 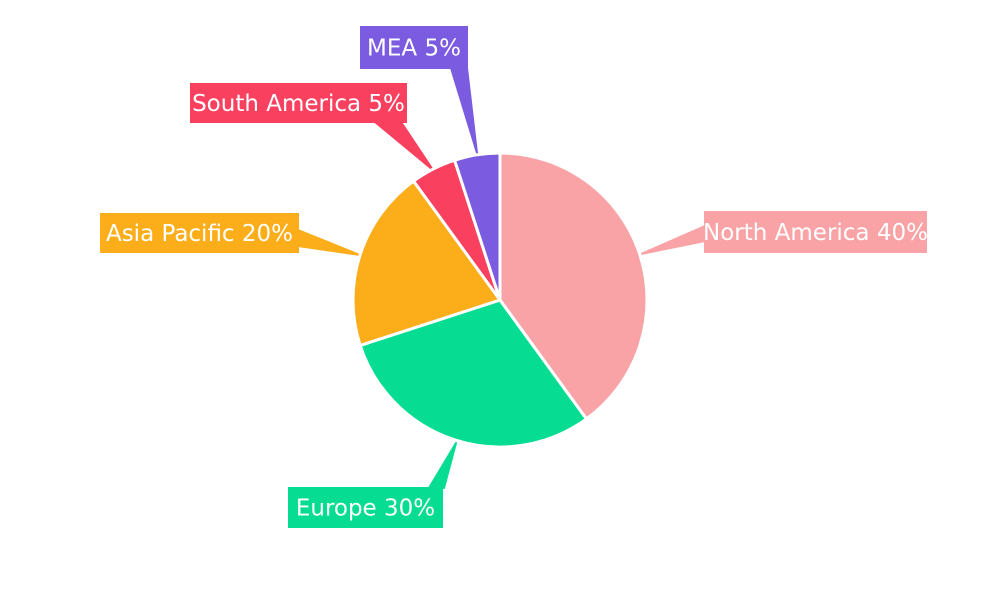 I want to click on slice-label-north-america: North America 40%, so click(x=815, y=232).